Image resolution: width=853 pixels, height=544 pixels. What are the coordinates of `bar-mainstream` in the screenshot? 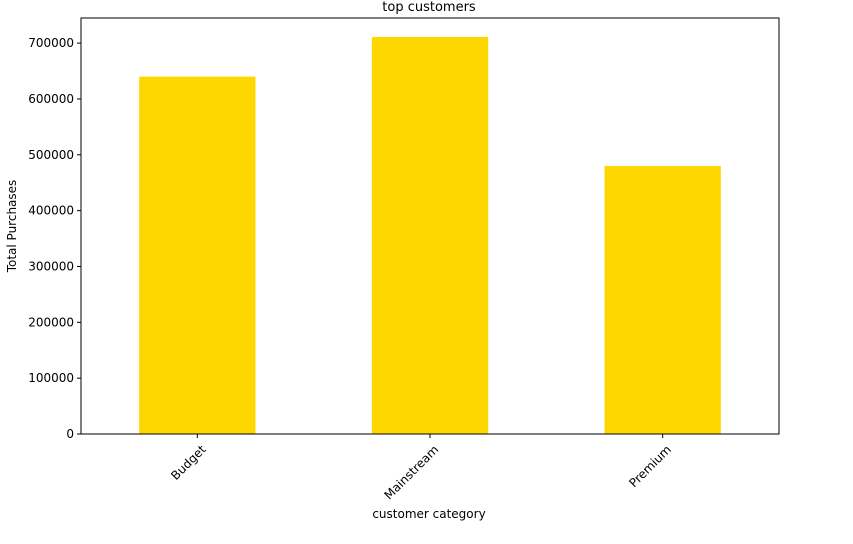 It's located at (430, 235).